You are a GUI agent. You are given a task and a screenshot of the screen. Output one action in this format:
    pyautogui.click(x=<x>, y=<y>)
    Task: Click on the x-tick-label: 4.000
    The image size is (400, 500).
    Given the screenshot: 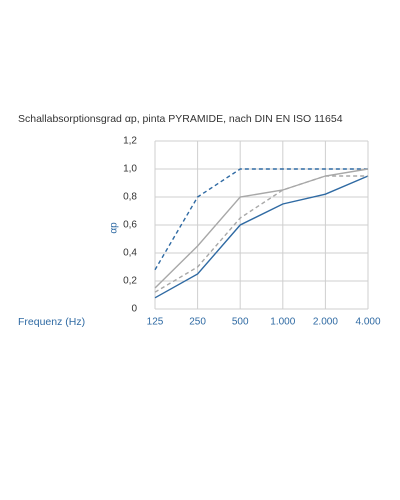 What is the action you would take?
    pyautogui.click(x=367, y=322)
    